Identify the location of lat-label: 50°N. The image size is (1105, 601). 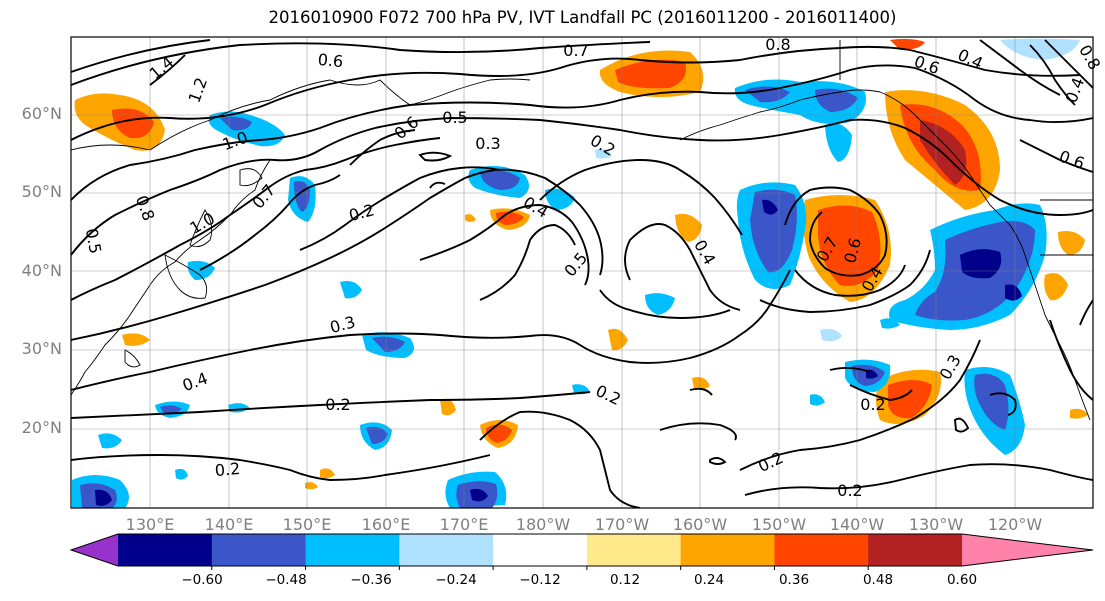
(41, 191).